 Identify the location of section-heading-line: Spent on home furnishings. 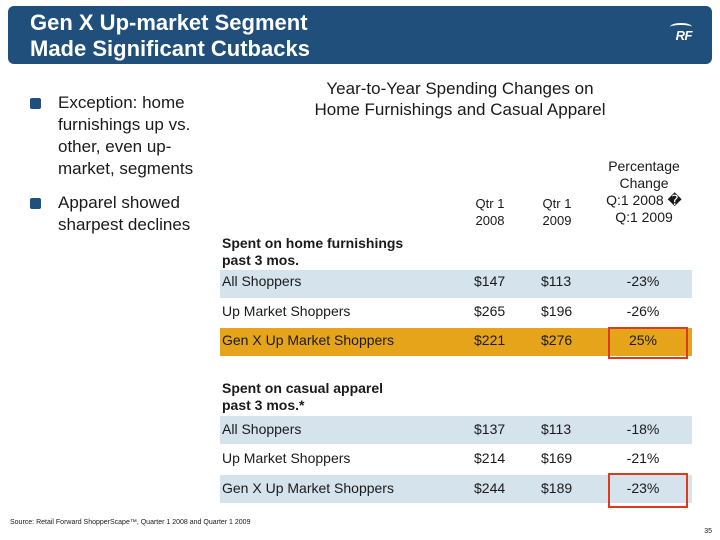
(313, 243).